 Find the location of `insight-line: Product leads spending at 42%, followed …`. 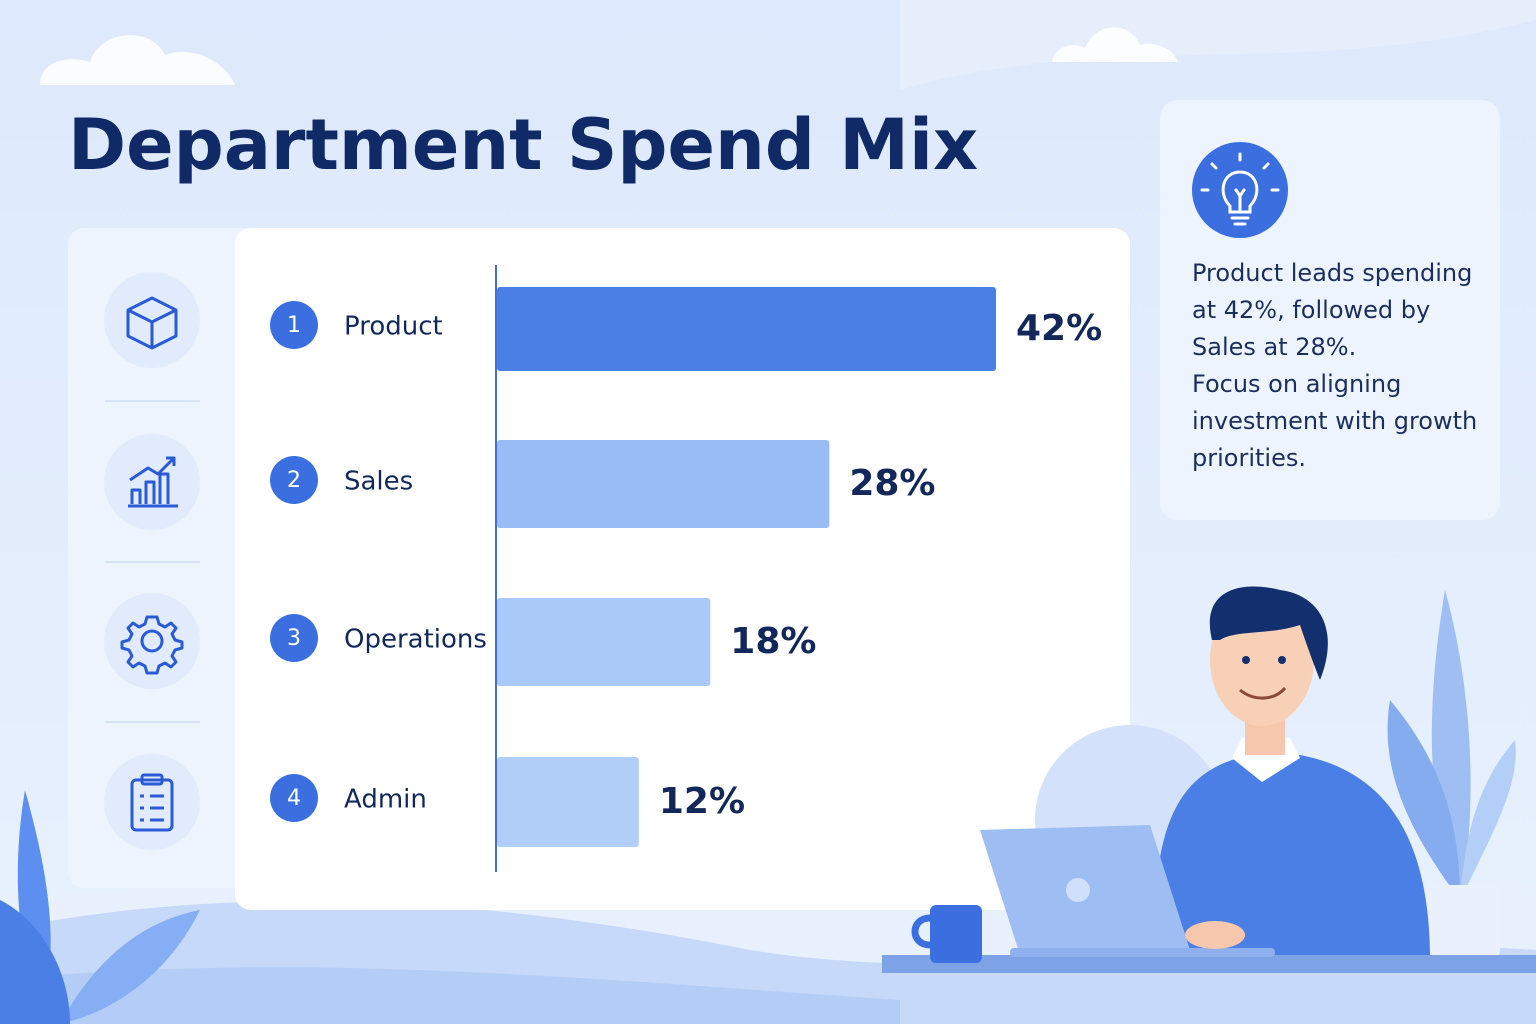

insight-line: Product leads spending at 42%, followed … is located at coordinates (1332, 310).